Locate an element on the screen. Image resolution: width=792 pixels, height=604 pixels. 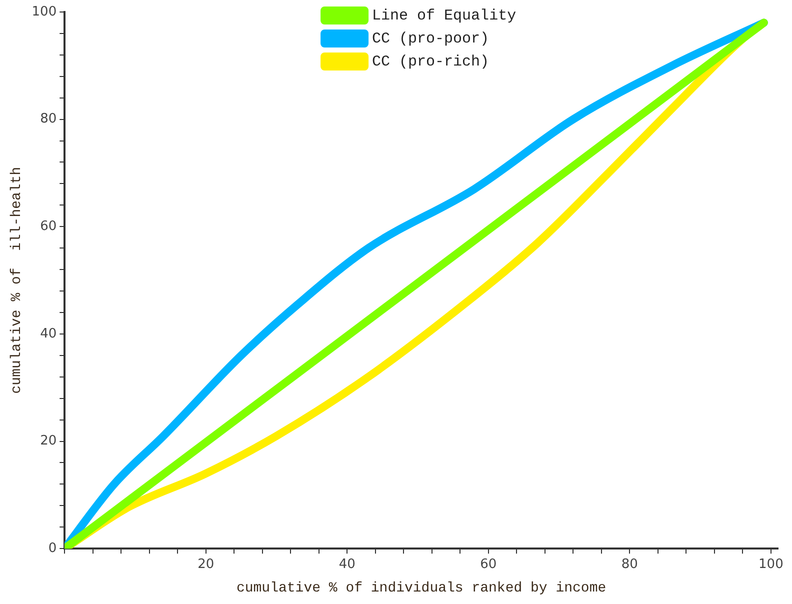
y-axis-title: cumulative % of ill-health is located at coordinates (17, 280).